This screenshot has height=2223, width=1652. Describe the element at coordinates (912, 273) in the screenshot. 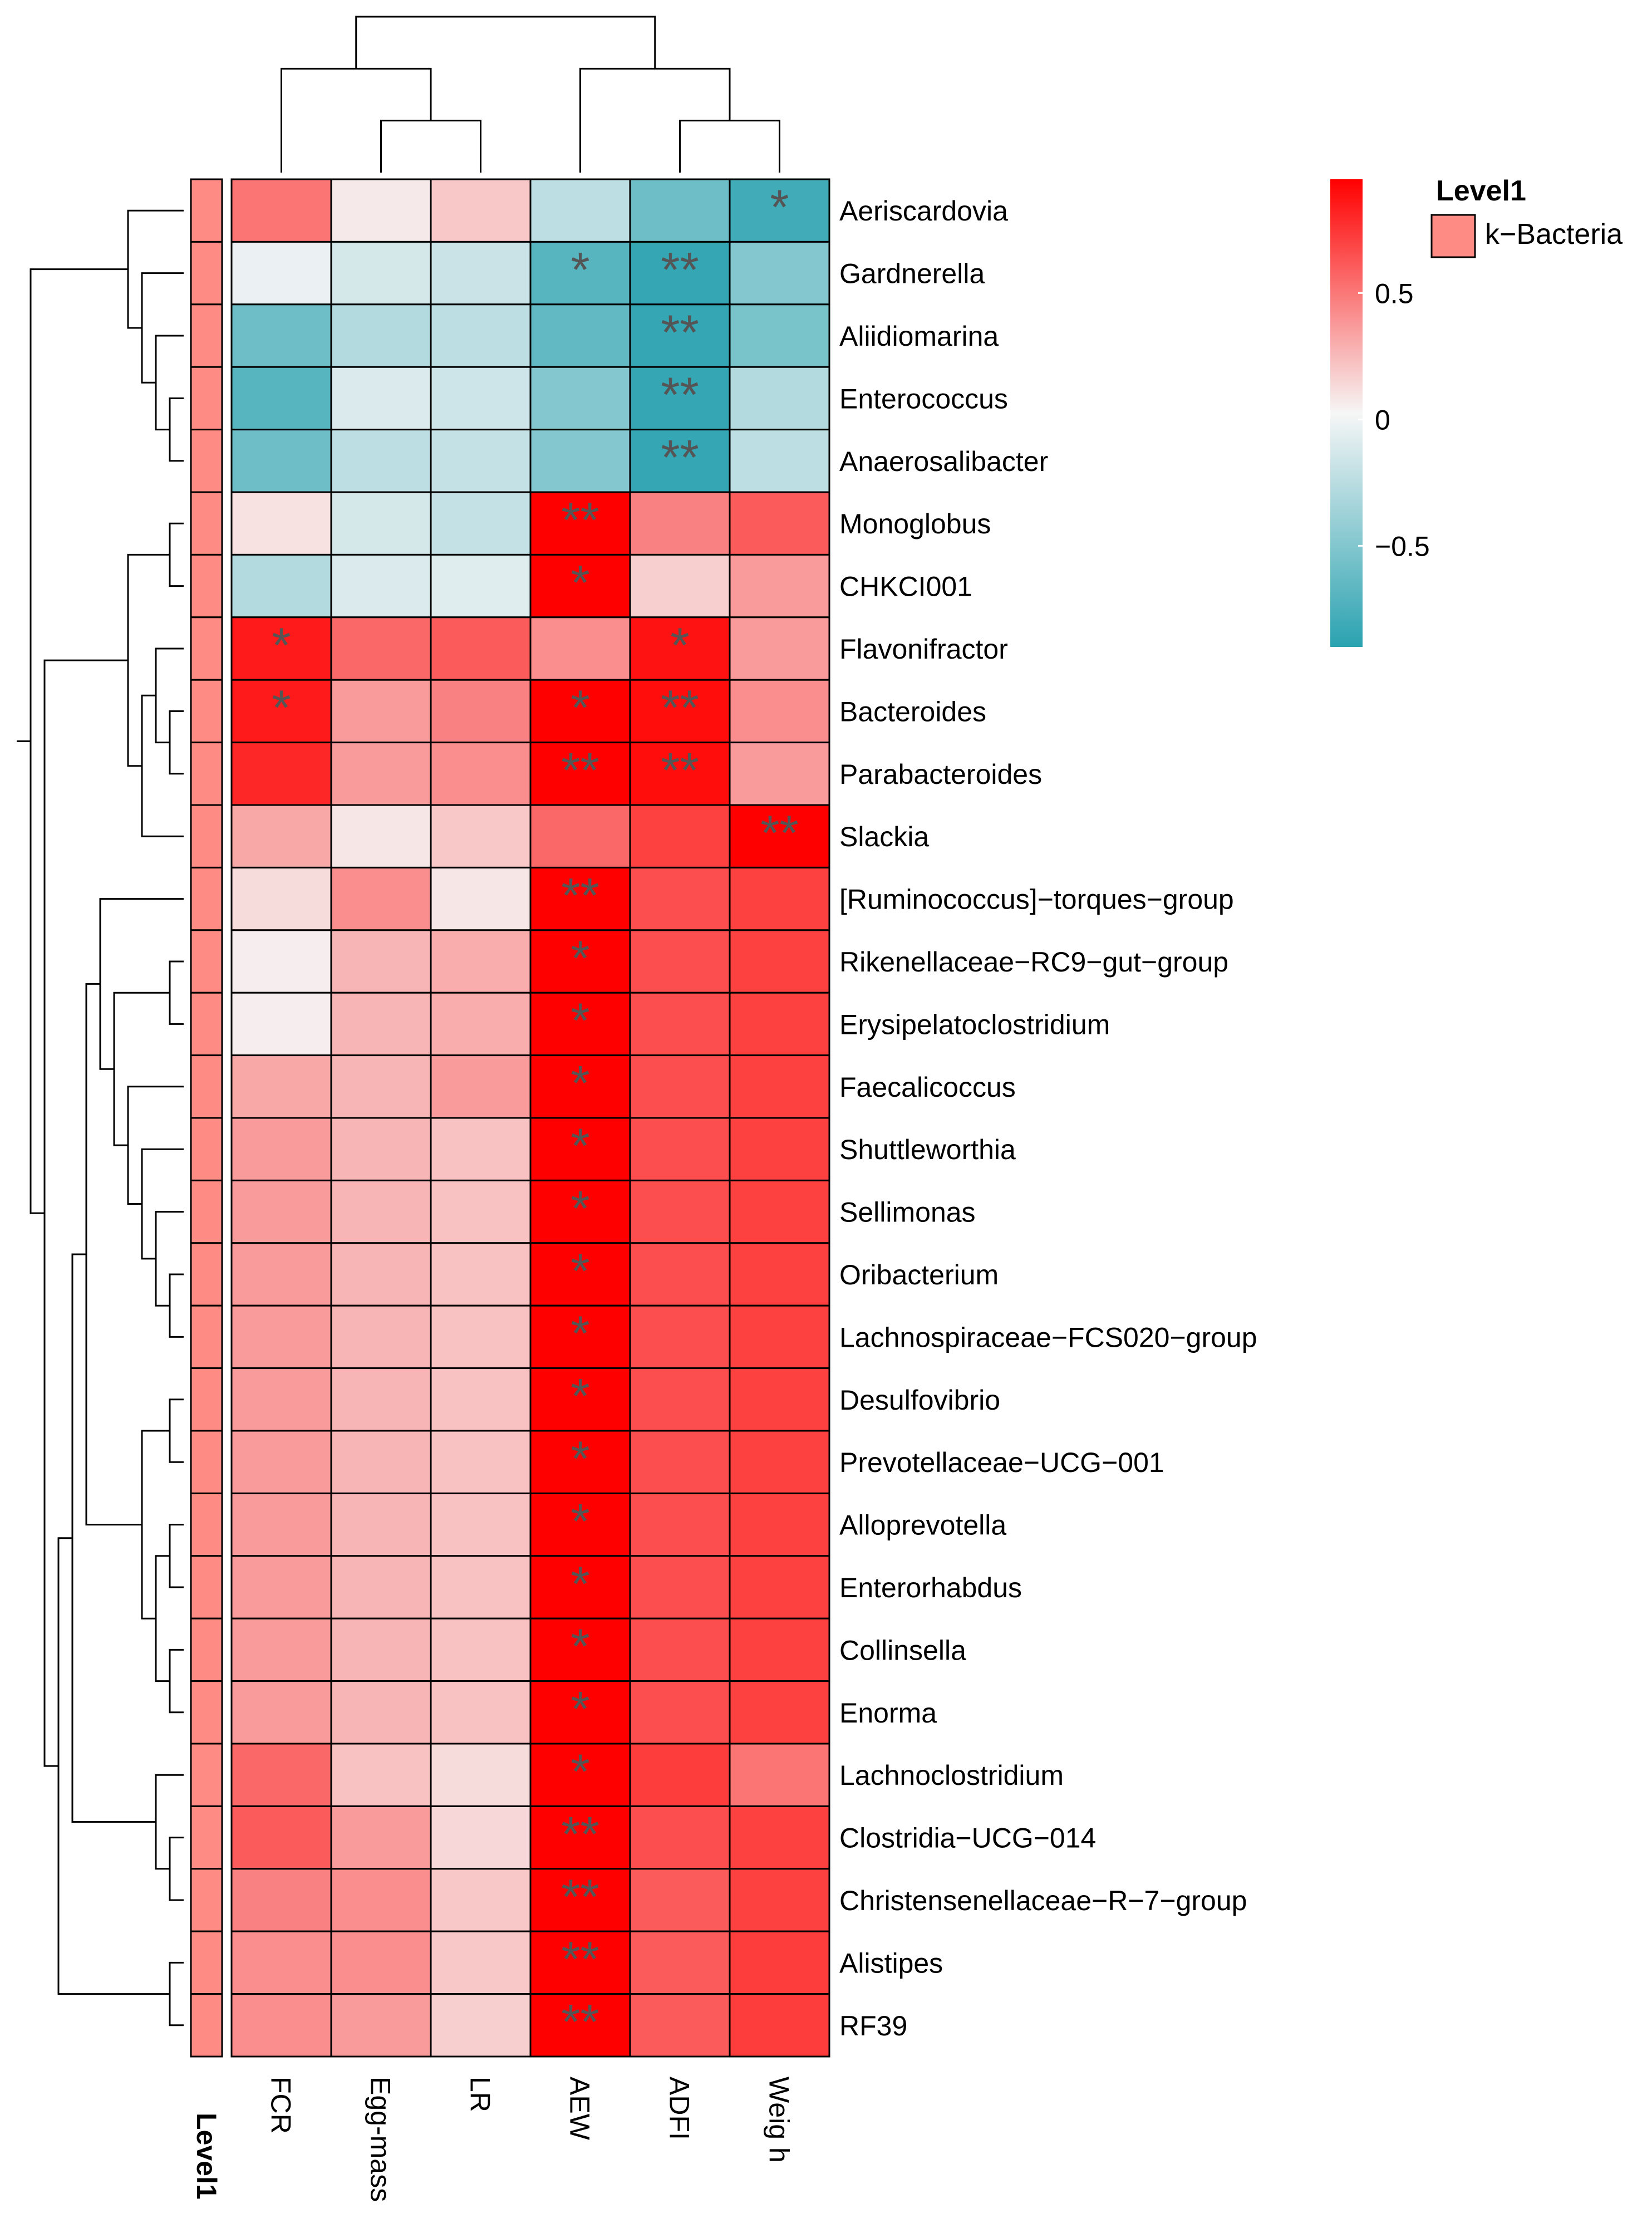

I see `row-label: Gardnerella` at that location.